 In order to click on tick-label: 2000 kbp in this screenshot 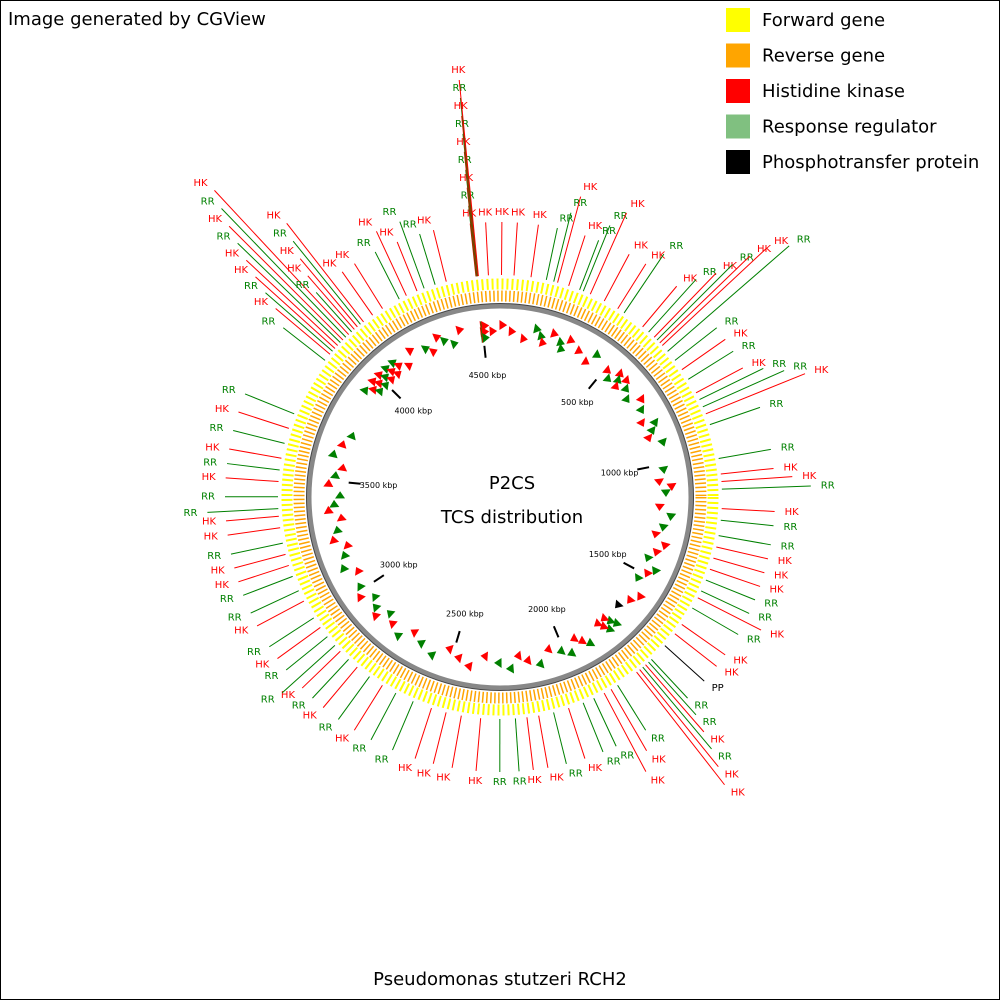, I will do `click(547, 609)`.